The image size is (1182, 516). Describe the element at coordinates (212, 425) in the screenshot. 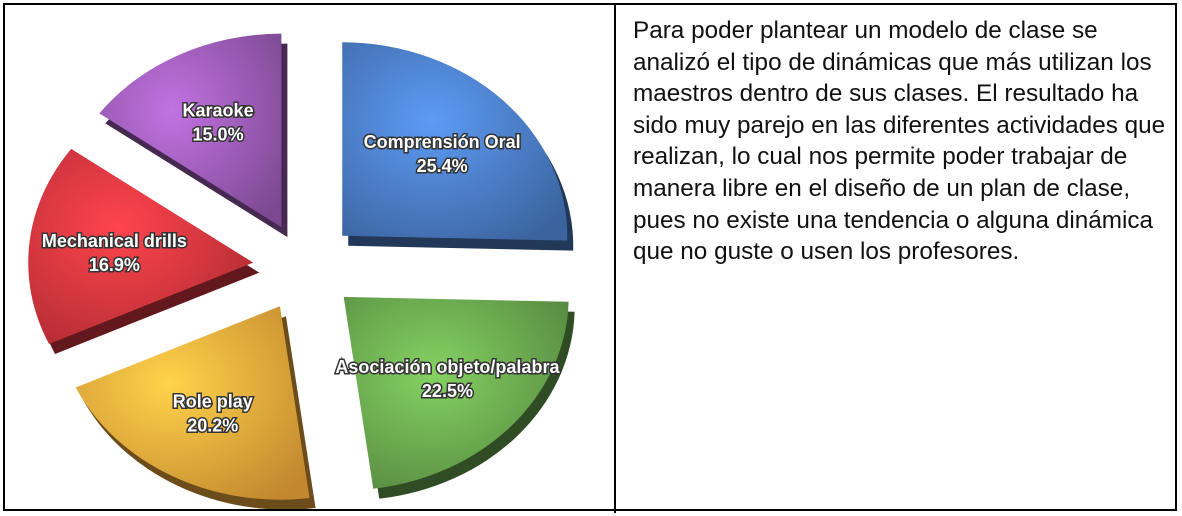

I see `slice-value: 20.2%` at that location.